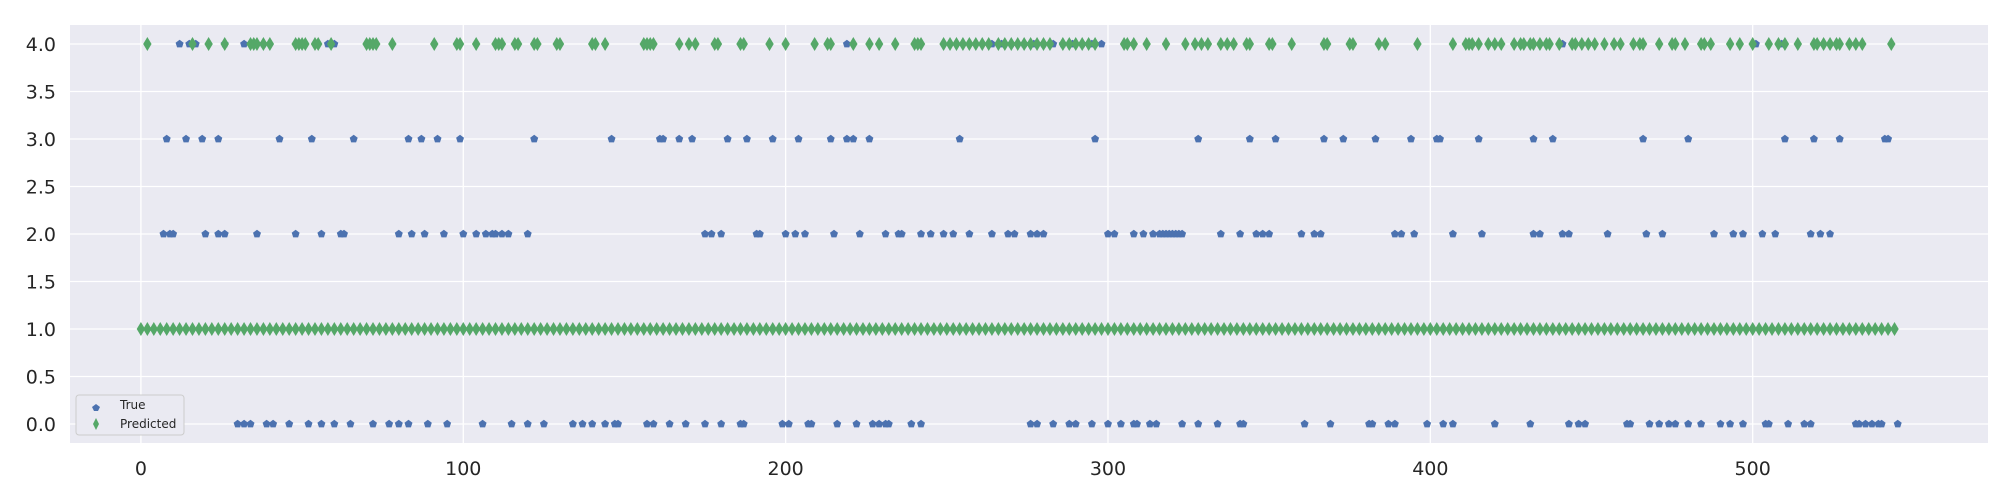 Image resolution: width=2000 pixels, height=500 pixels. Describe the element at coordinates (1108, 469) in the screenshot. I see `x-tick-label: 300` at that location.